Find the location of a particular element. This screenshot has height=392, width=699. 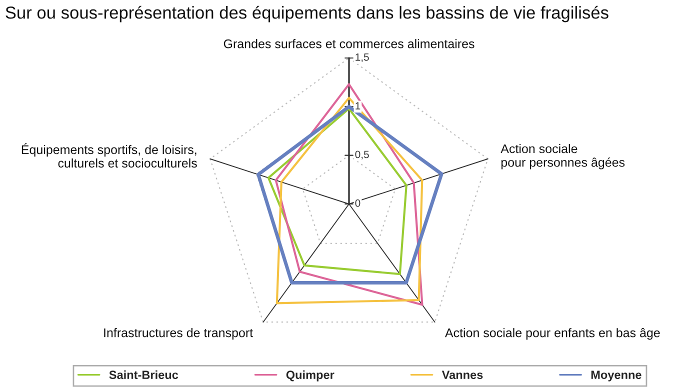

legend-label: Moyenne is located at coordinates (616, 376).